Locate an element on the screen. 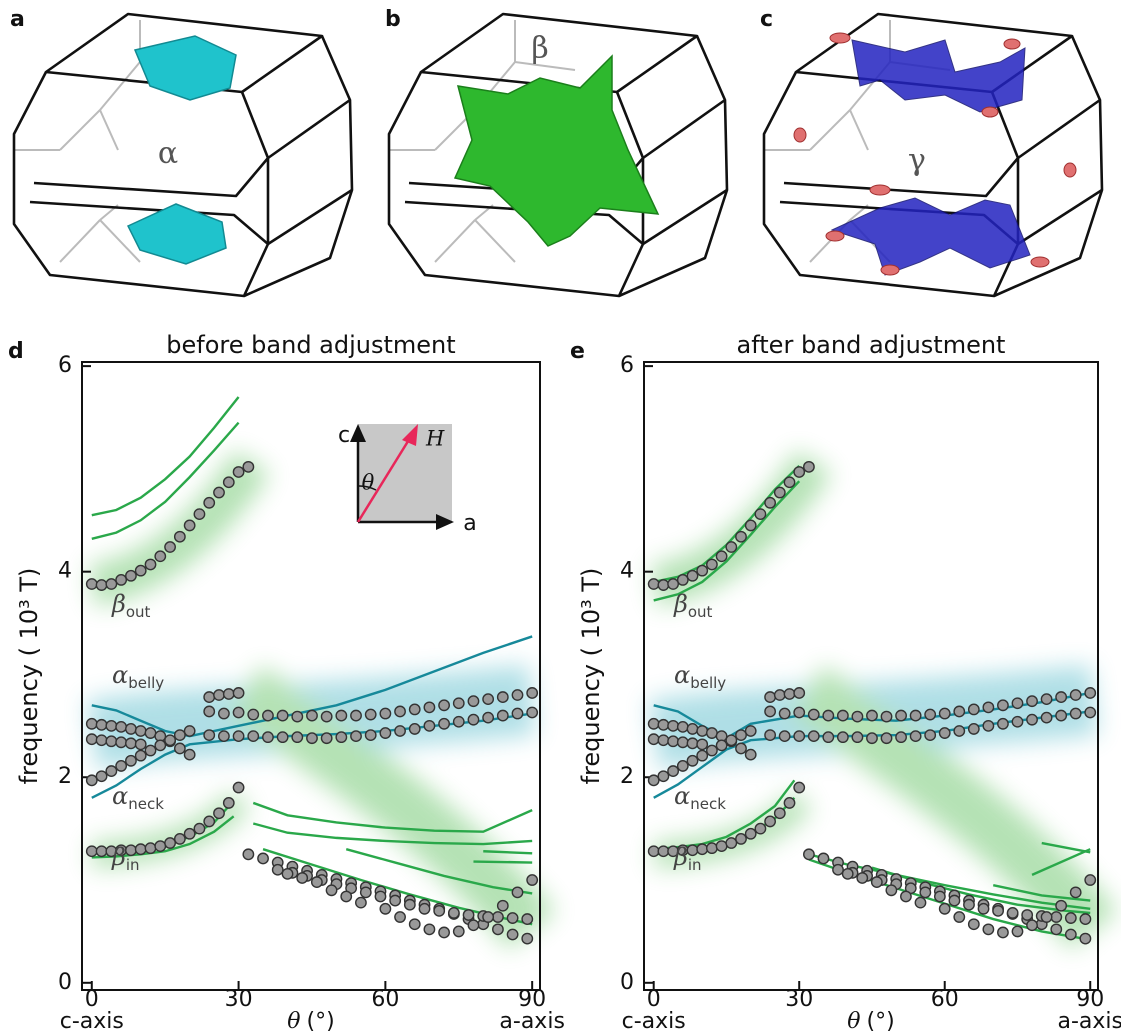 This screenshot has width=1121, height=1034. axis-end-label: a-axis is located at coordinates (532, 1021).